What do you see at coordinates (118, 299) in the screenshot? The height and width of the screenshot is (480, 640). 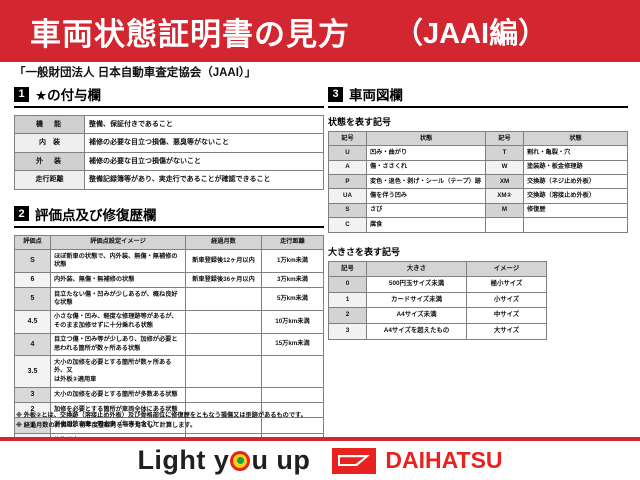 I see `score-image-cell: 目立たない傷・凹みが少しあるが、概ね良好な状態` at bounding box center [118, 299].